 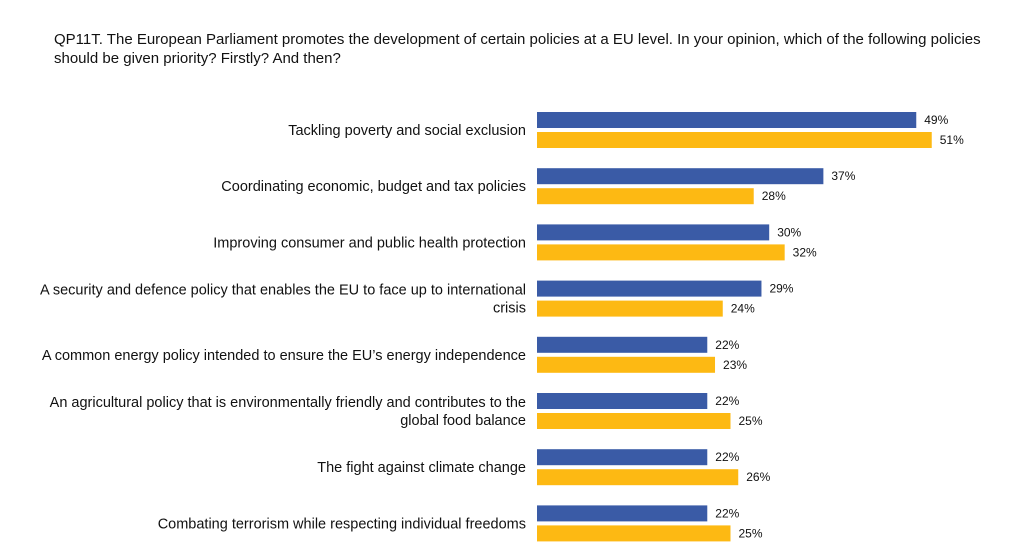 What do you see at coordinates (727, 513) in the screenshot?
I see `data-label-1-8: 22%` at bounding box center [727, 513].